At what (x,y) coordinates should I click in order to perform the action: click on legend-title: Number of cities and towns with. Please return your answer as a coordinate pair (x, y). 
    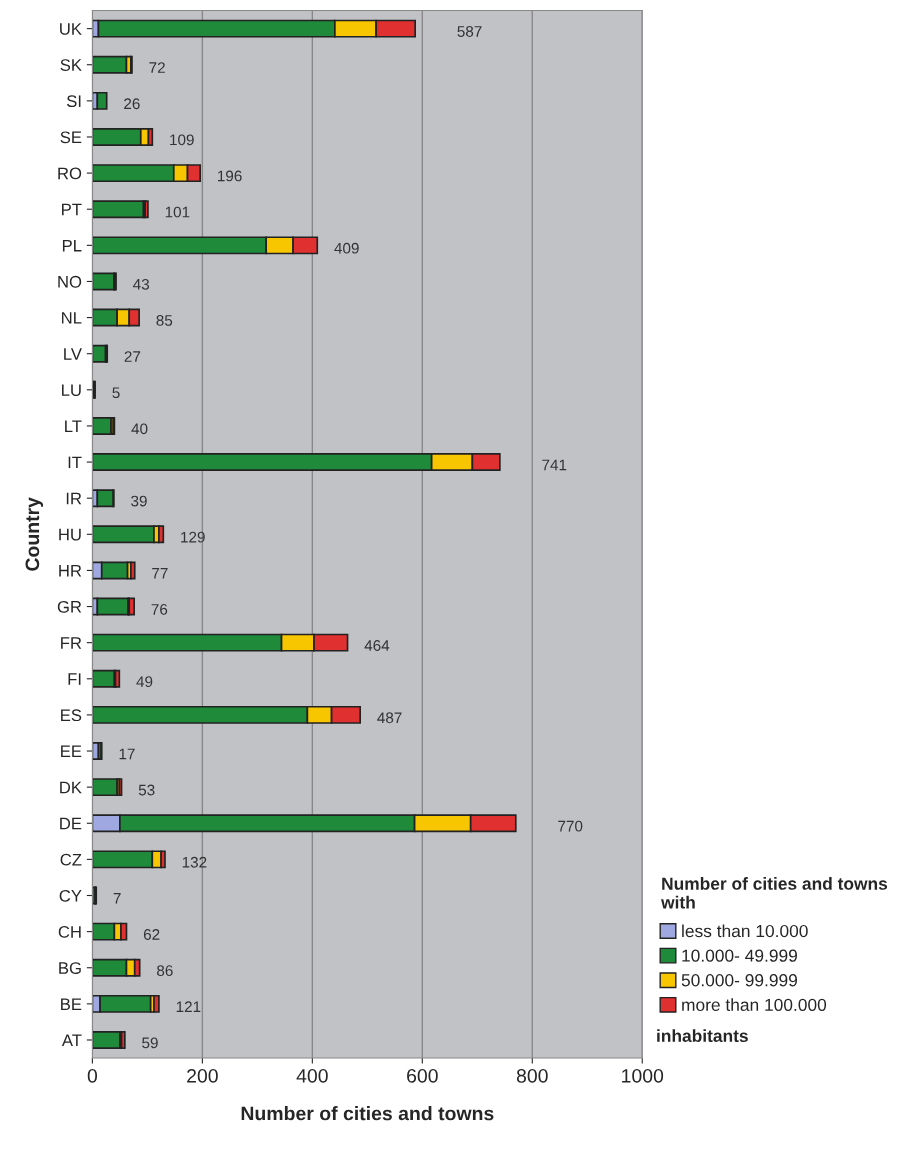
    Looking at the image, I should click on (774, 893).